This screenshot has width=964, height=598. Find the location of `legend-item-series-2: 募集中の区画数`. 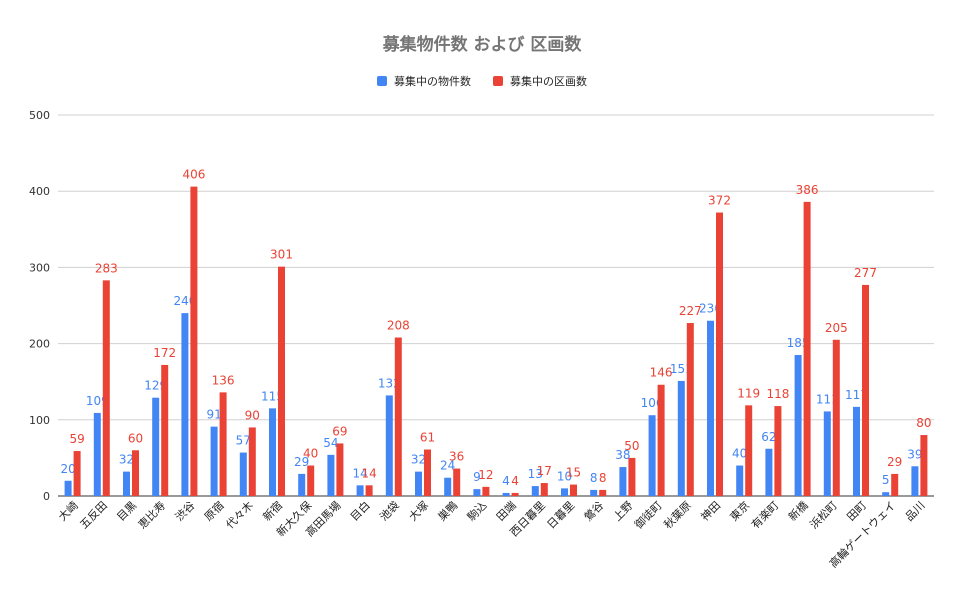

legend-item-series-2: 募集中の区画数 is located at coordinates (540, 81).